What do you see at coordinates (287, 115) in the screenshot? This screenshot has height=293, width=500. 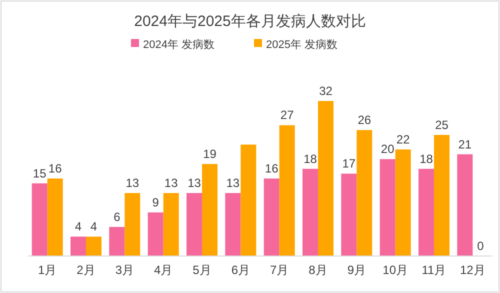 I see `data-label: 27` at bounding box center [287, 115].